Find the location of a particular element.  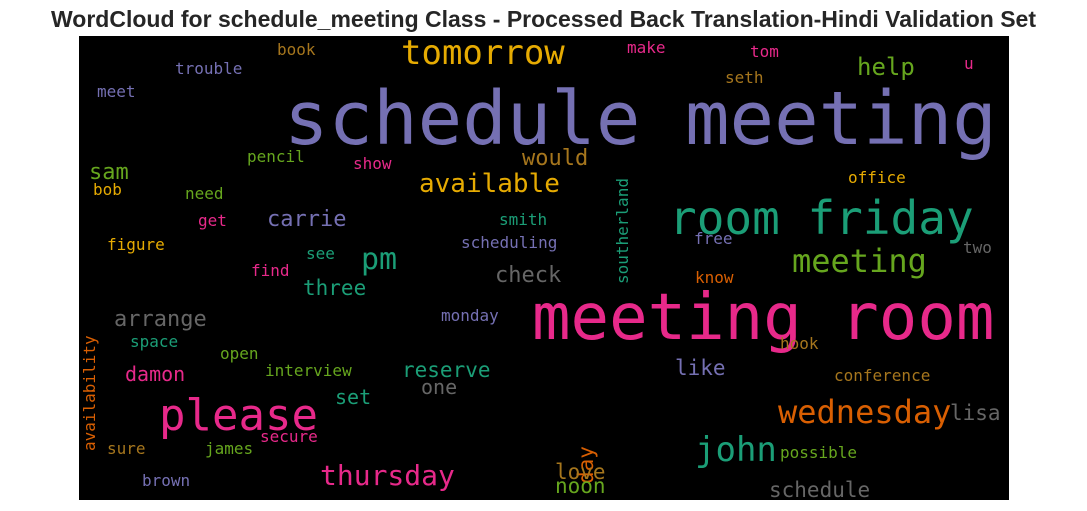

wordcloud-word-three: three is located at coordinates (335, 288).